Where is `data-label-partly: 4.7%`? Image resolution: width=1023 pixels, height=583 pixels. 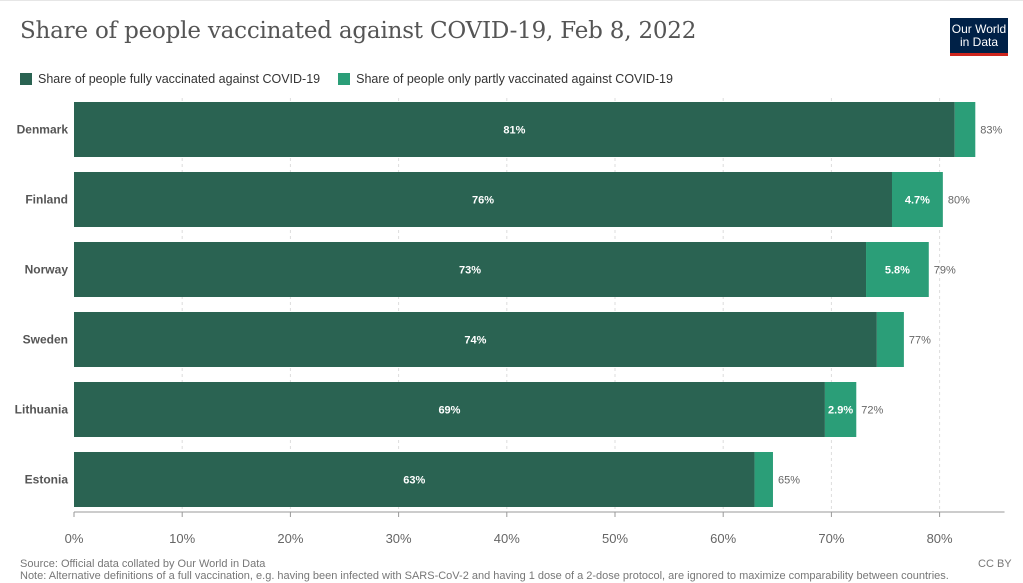 data-label-partly: 4.7% is located at coordinates (917, 201).